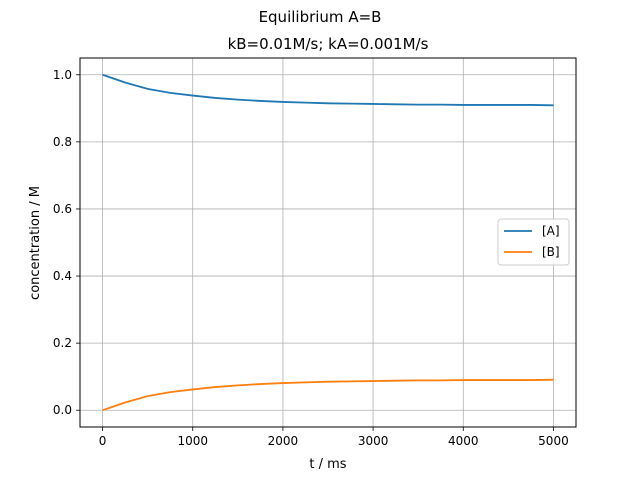 Image resolution: width=640 pixels, height=480 pixels. Describe the element at coordinates (62, 343) in the screenshot. I see `y-tick-label: 0.2` at that location.